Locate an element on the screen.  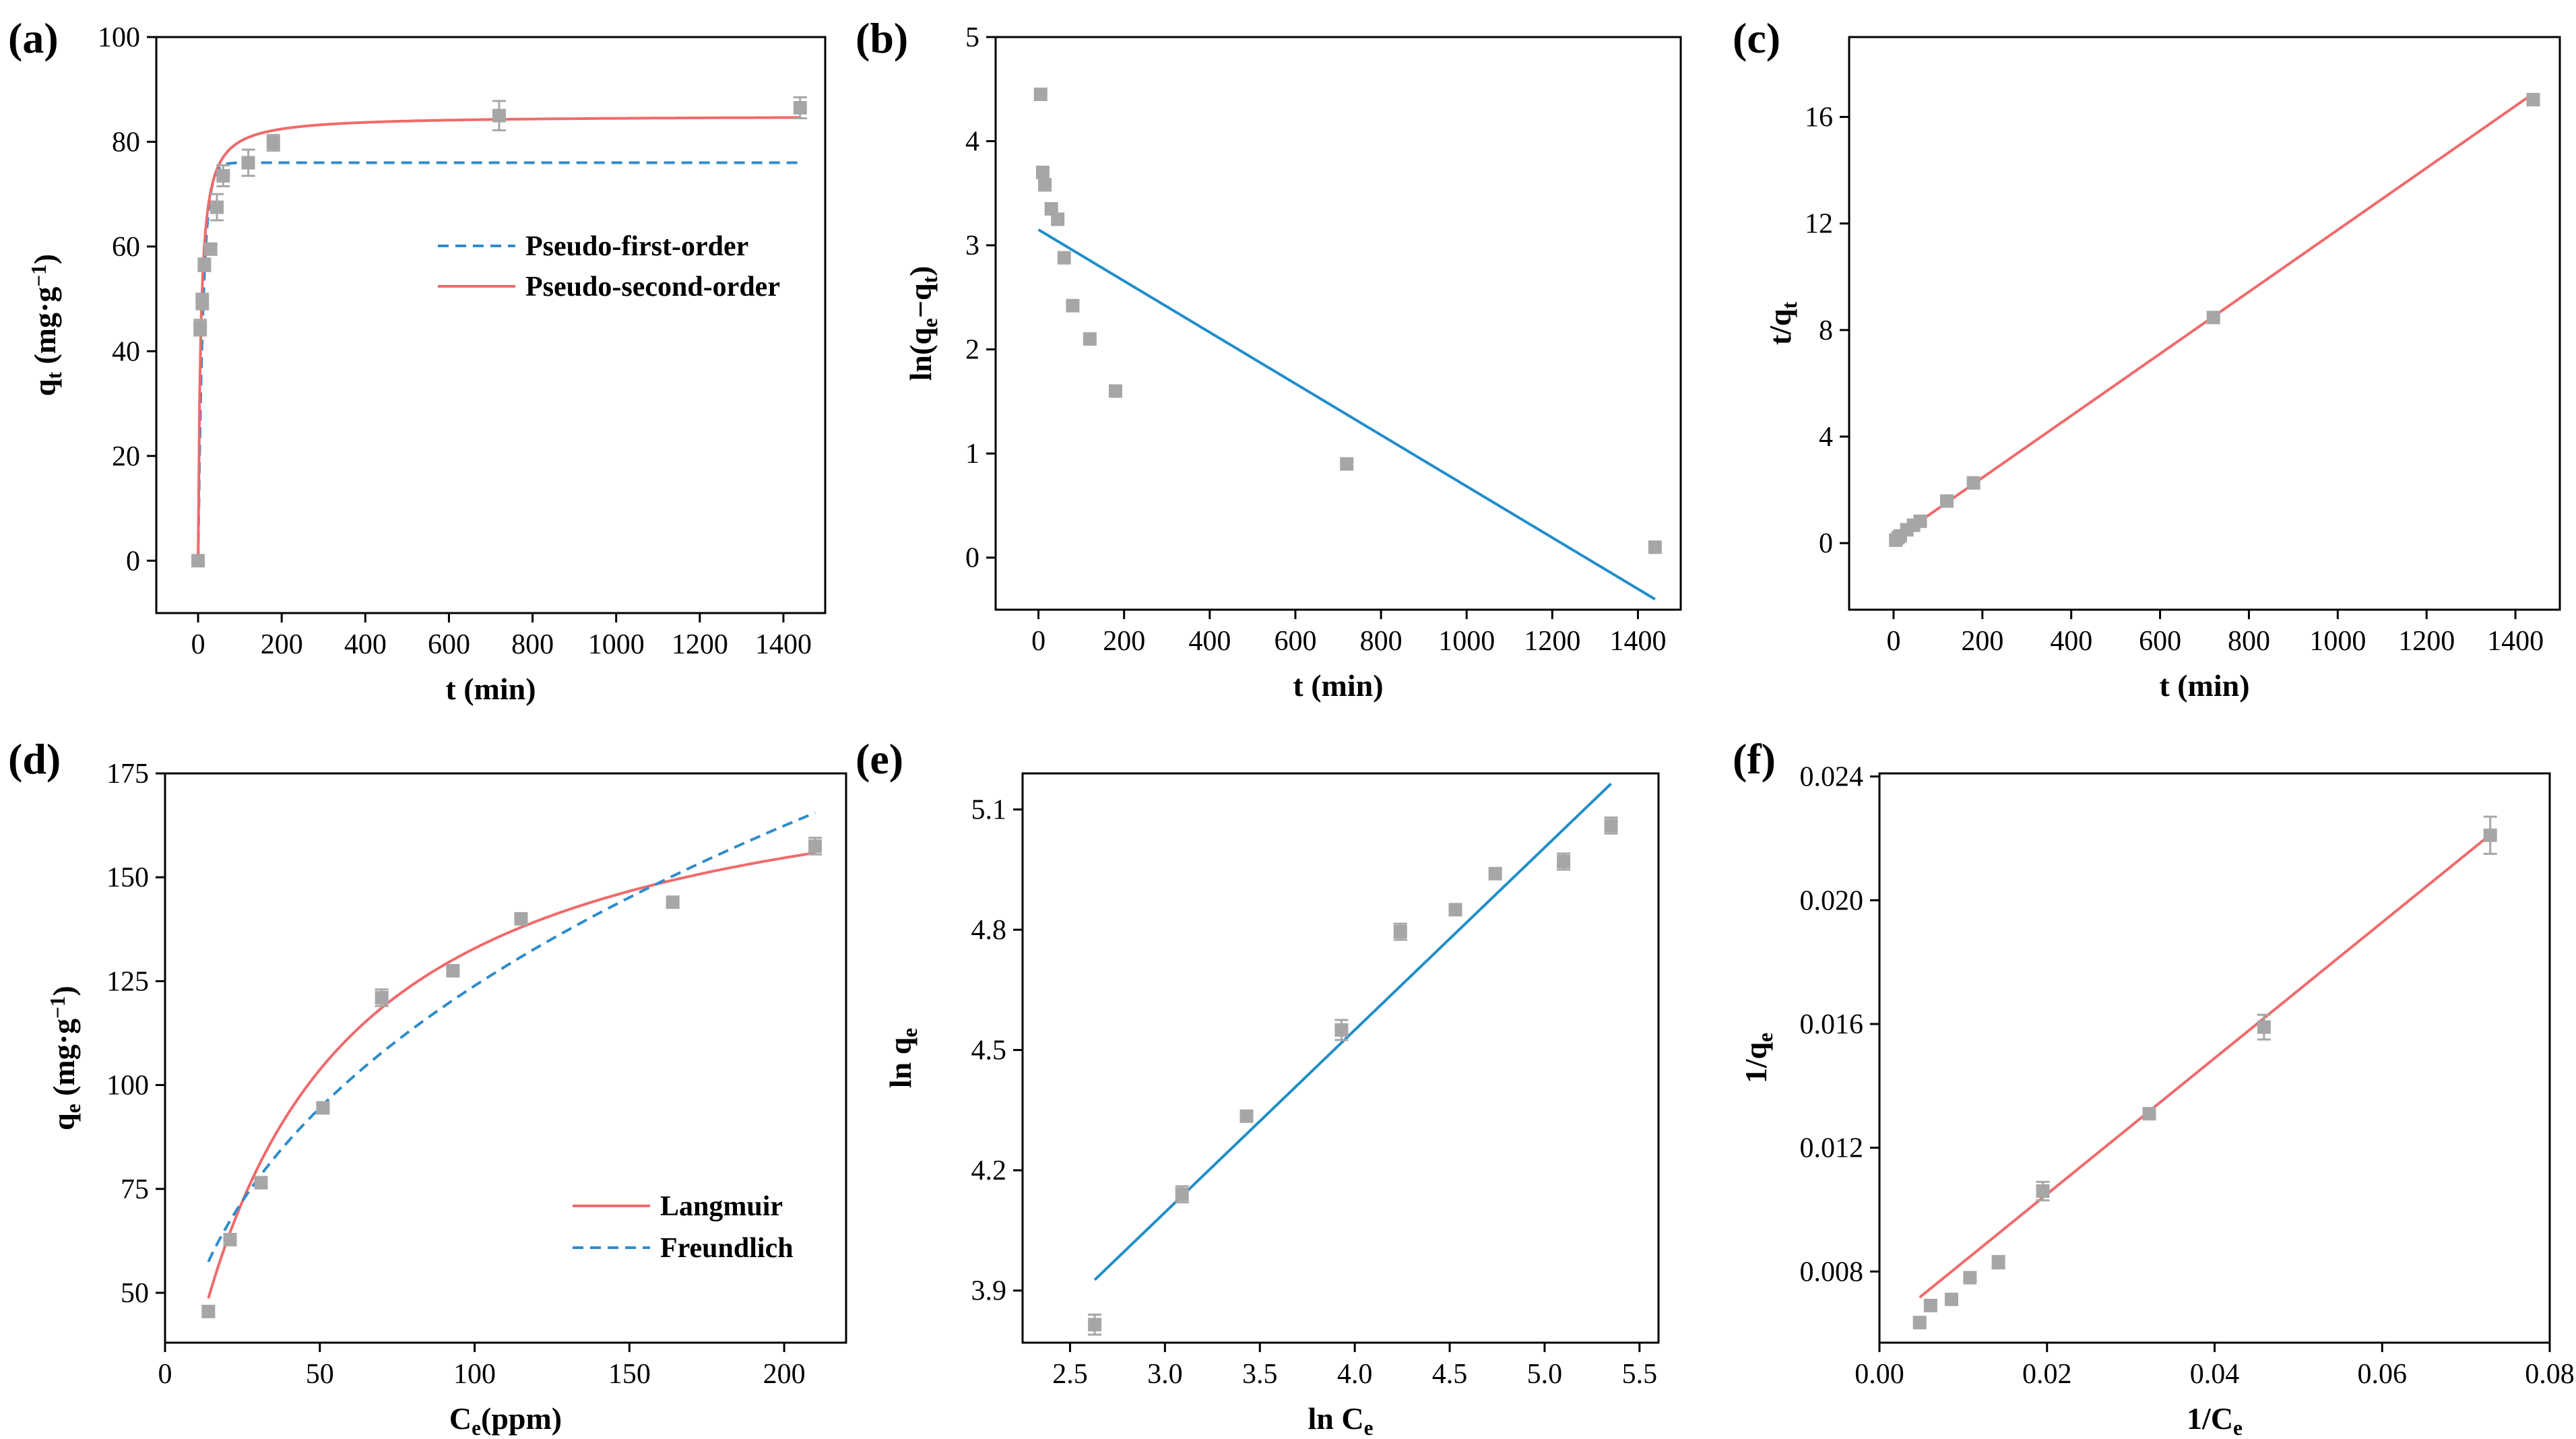
legend-label: Freundlich is located at coordinates (727, 1248).